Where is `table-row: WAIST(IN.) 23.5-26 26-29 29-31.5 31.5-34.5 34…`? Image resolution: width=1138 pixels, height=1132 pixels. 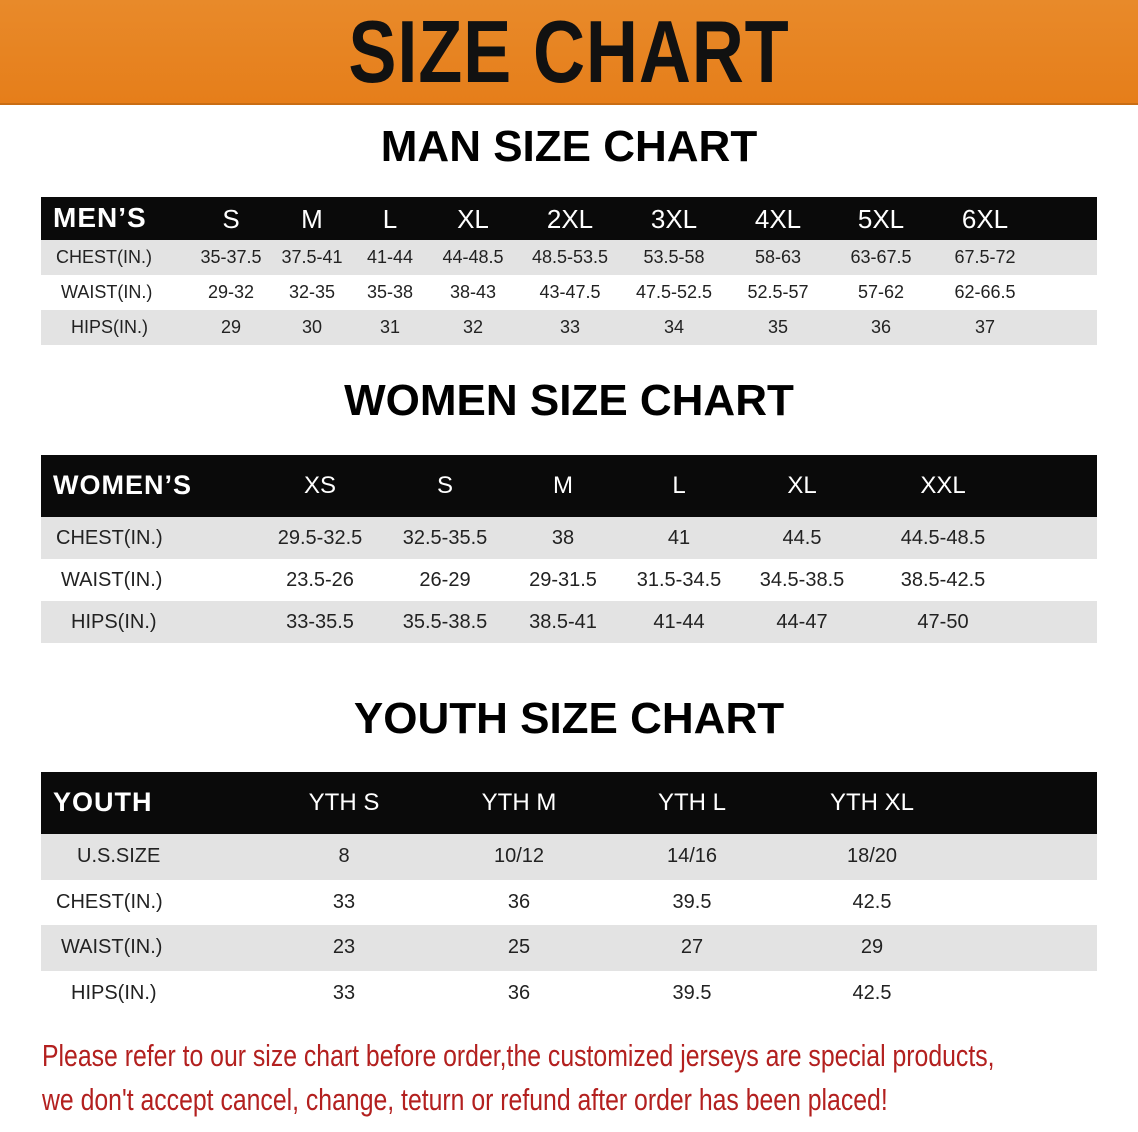 table-row: WAIST(IN.) 23.5-26 26-29 29-31.5 31.5-34.5 34… is located at coordinates (569, 580).